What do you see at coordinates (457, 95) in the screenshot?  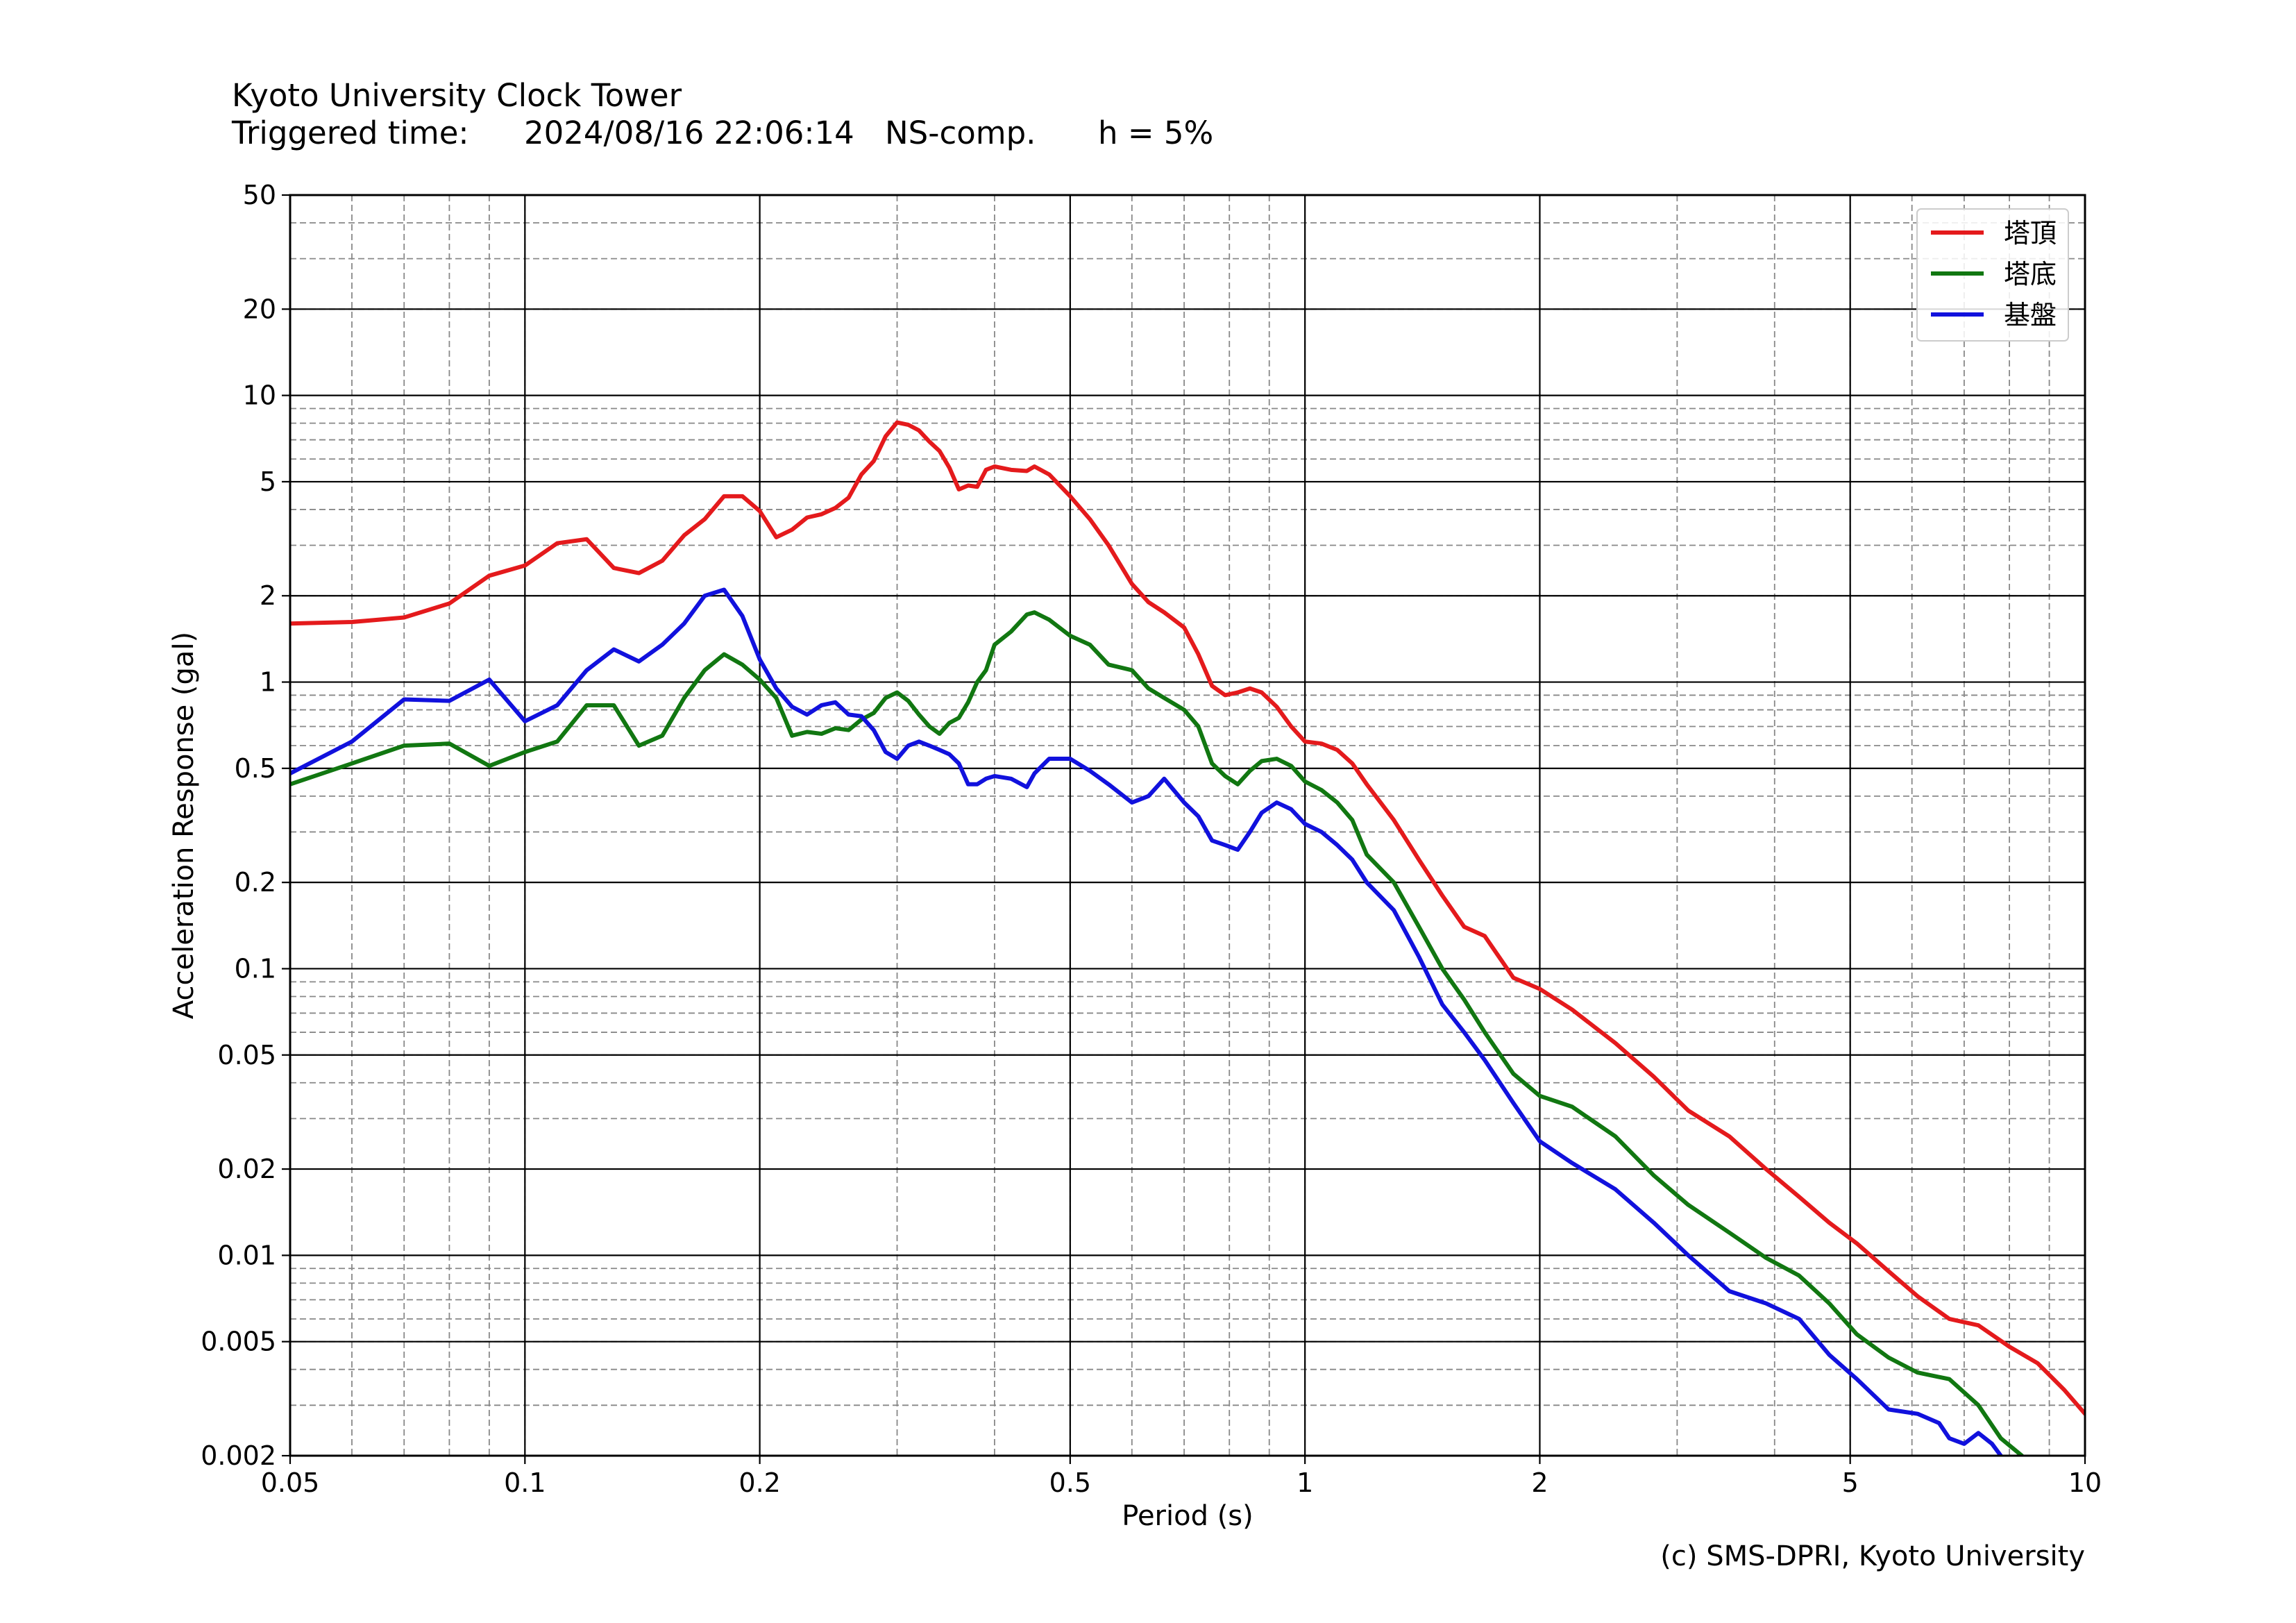 I see `chart-title: Kyoto University Clock Tower` at bounding box center [457, 95].